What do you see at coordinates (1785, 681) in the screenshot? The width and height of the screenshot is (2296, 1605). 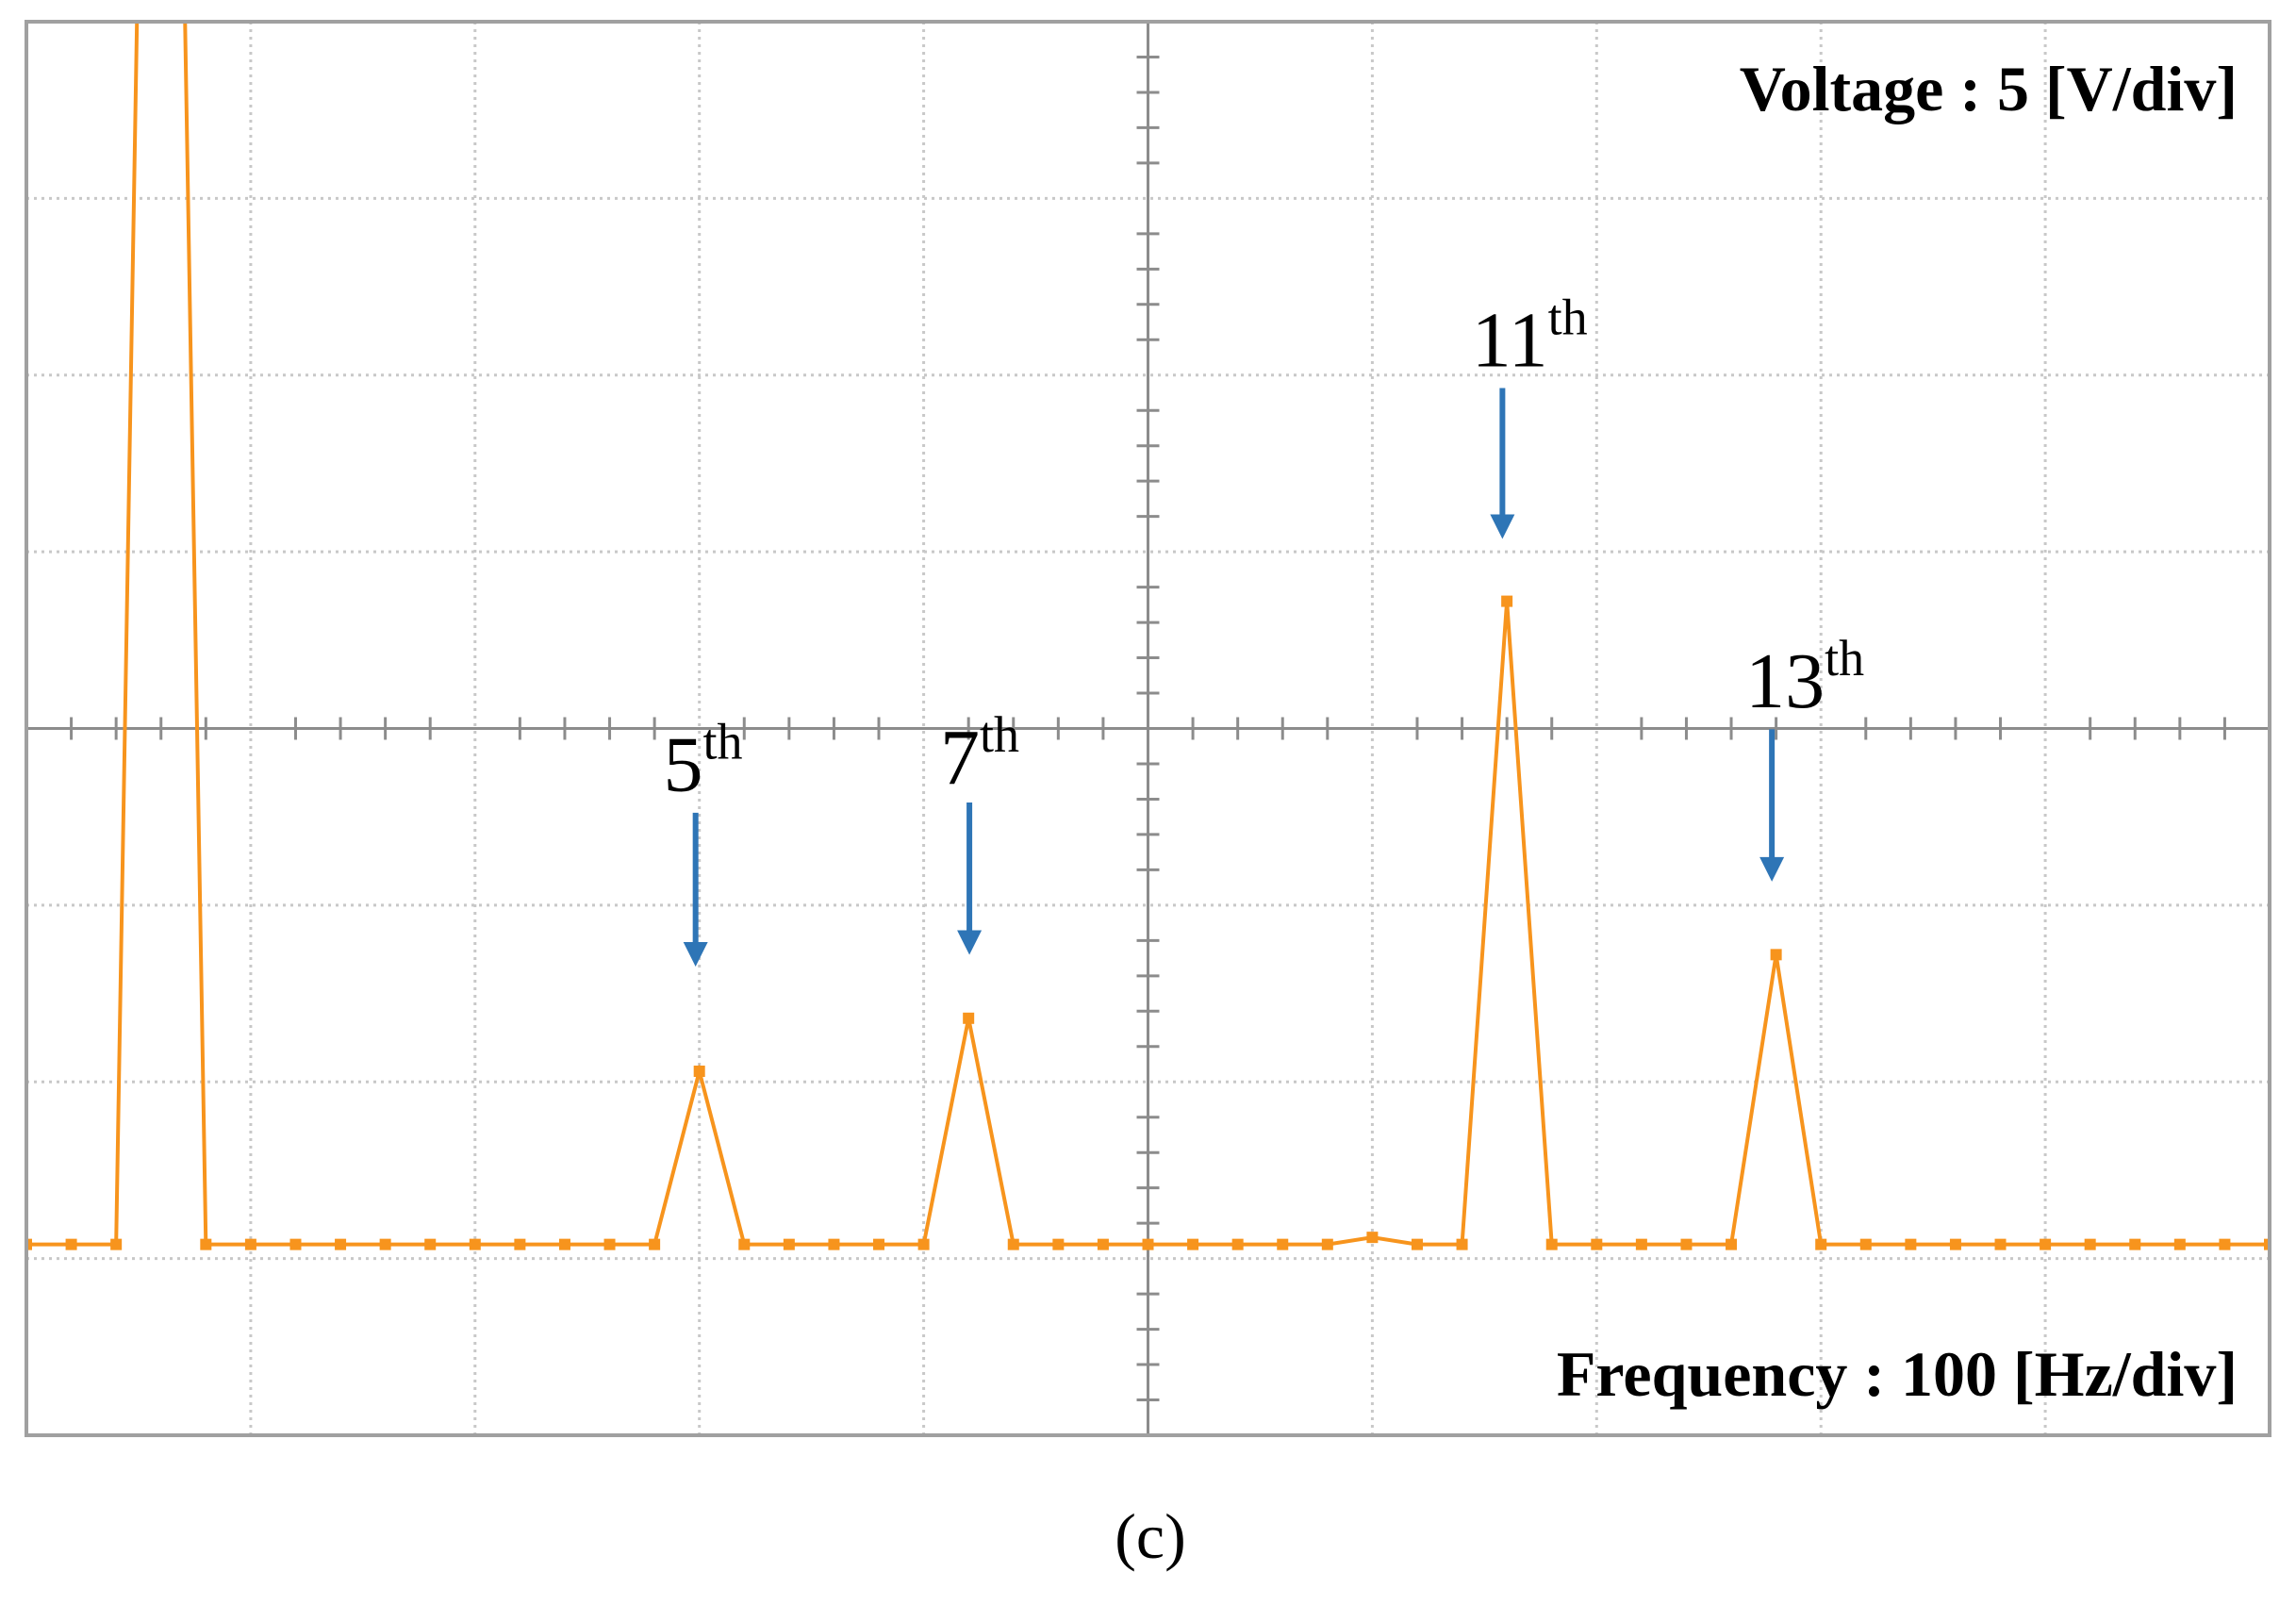 I see `harmonic-number: 13` at bounding box center [1785, 681].